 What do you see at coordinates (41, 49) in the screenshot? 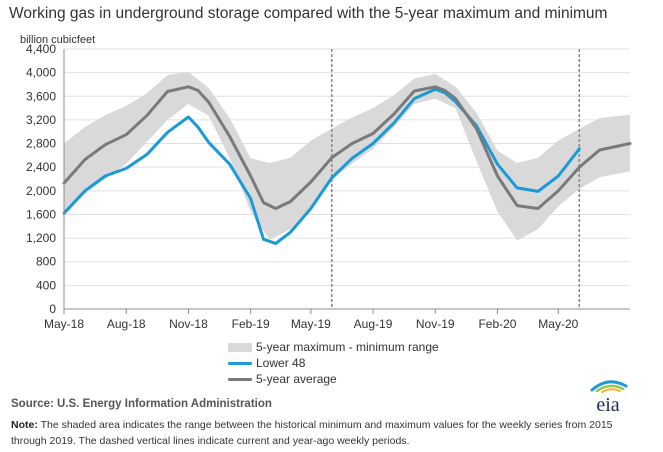
I see `y-tick-label-11: 4,400` at bounding box center [41, 49].